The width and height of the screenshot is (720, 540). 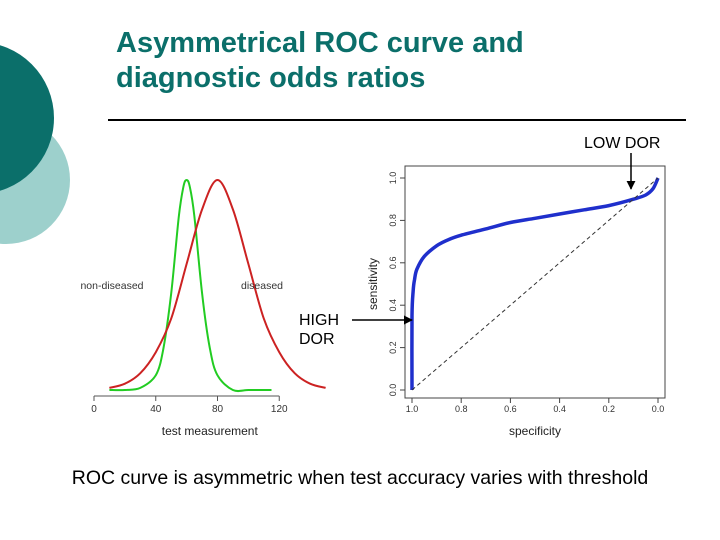 What do you see at coordinates (494, 239) in the screenshot?
I see `annotation-arrows` at bounding box center [494, 239].